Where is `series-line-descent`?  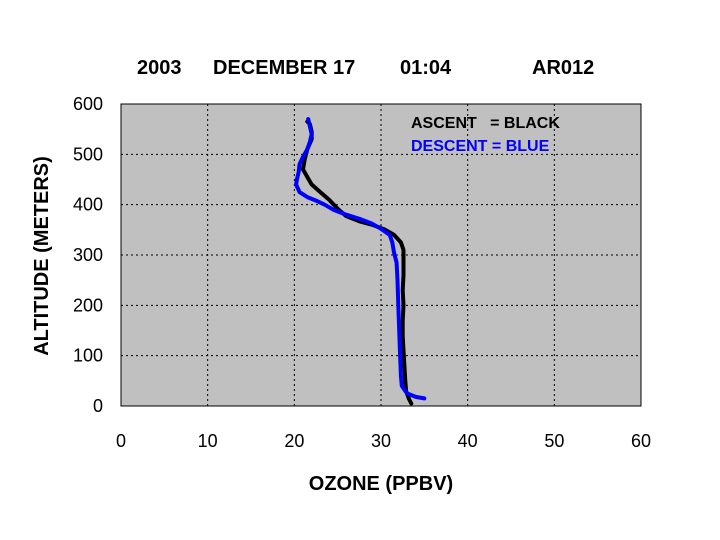 series-line-descent is located at coordinates (360, 259).